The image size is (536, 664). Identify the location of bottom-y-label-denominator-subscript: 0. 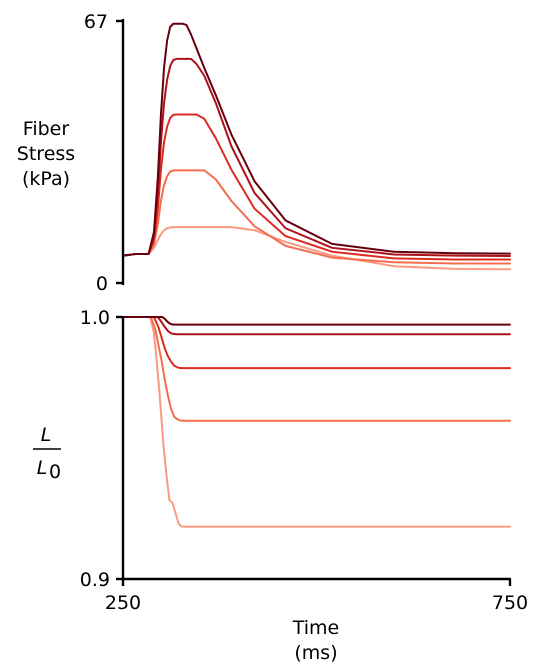
(55, 472).